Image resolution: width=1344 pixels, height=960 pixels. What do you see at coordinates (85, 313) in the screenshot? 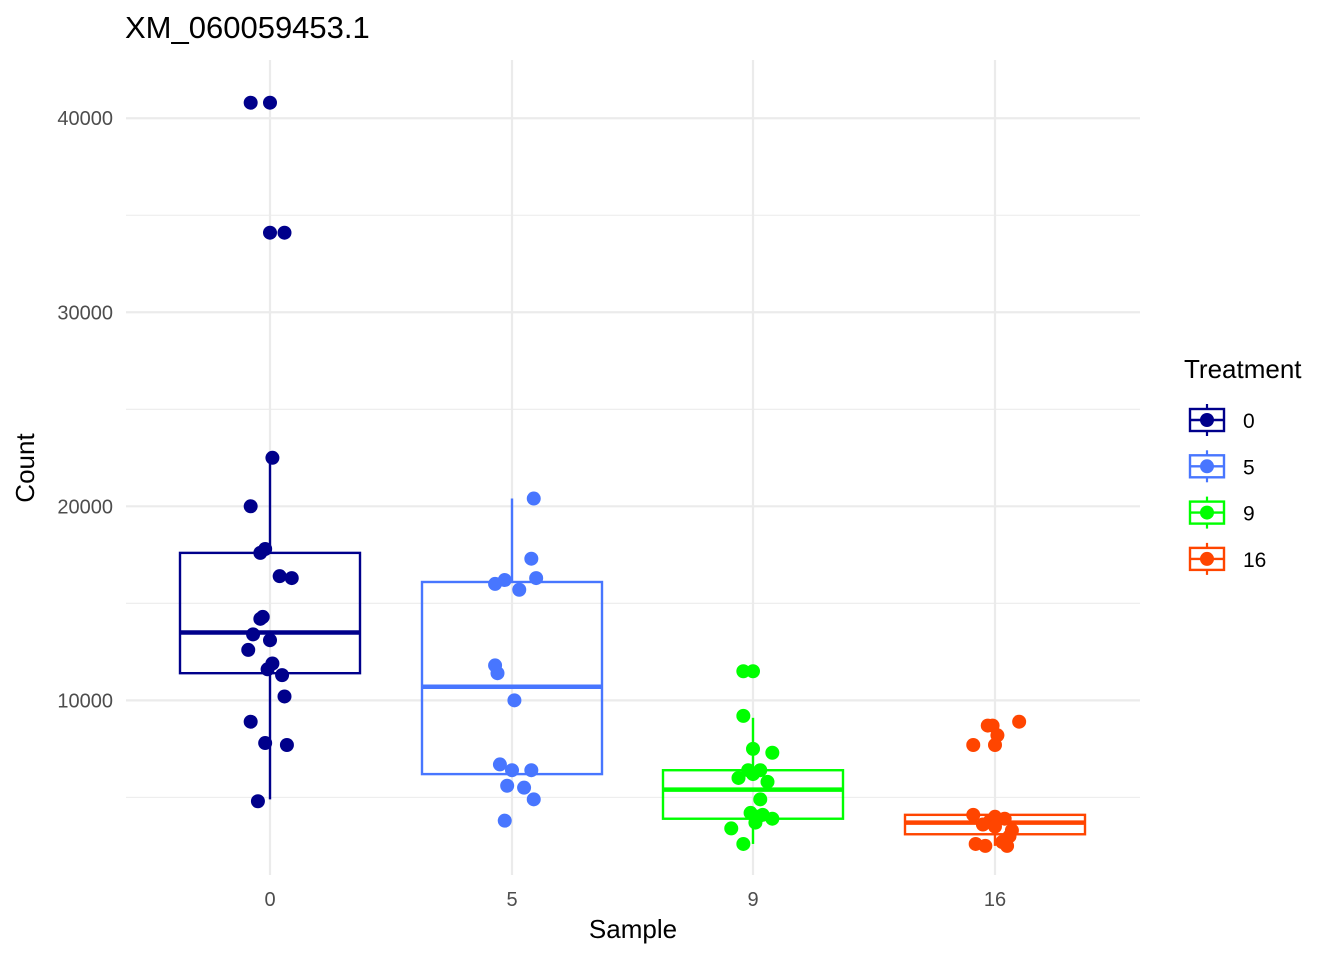
I see `y-tick-label: 30000` at bounding box center [85, 313].